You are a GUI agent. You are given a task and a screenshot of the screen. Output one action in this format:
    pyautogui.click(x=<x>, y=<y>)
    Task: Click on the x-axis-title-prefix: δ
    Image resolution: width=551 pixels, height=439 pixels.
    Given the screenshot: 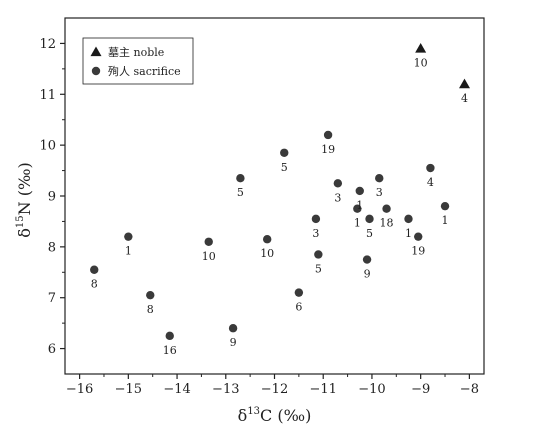 What is the action you would take?
    pyautogui.click(x=243, y=415)
    